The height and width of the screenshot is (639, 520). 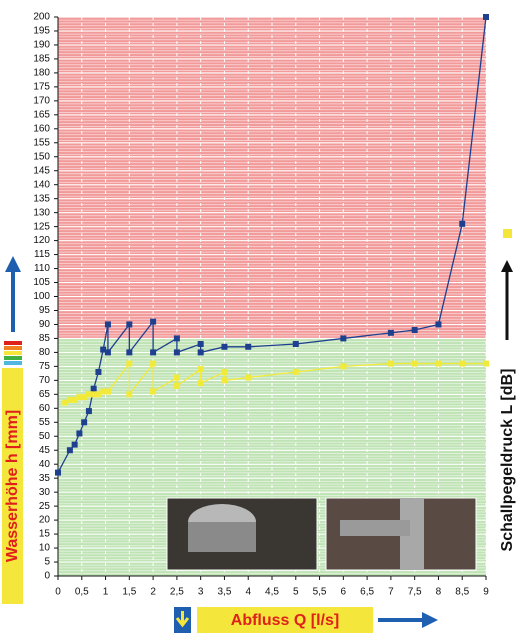 I want to click on y-tick-label: 105, so click(x=41, y=282).